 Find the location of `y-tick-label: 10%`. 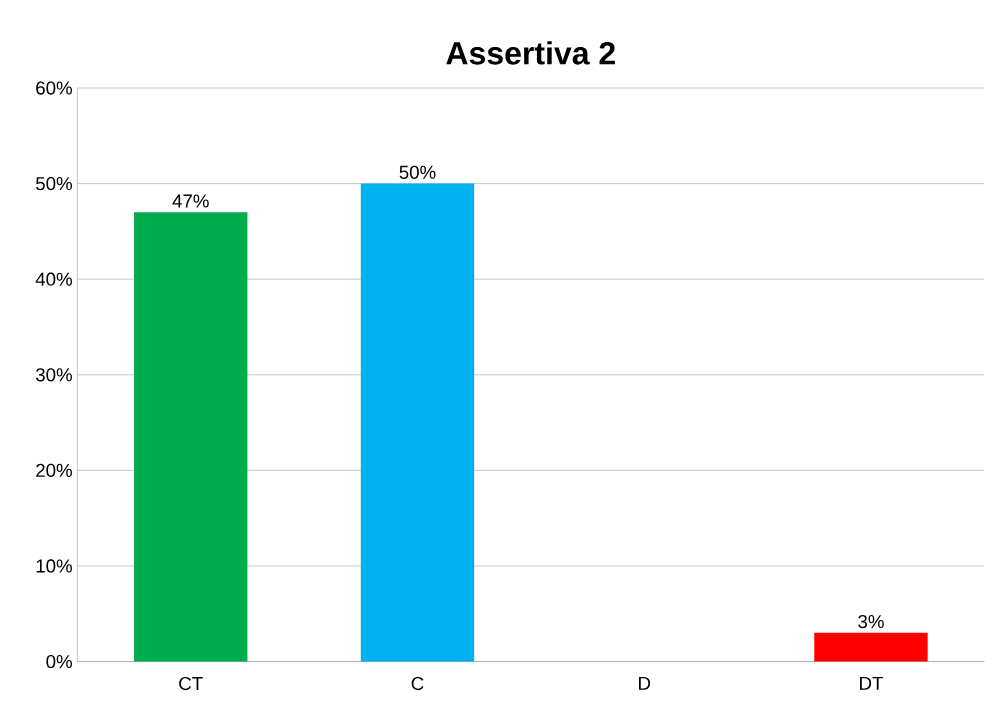

y-tick-label: 10% is located at coordinates (54, 566).